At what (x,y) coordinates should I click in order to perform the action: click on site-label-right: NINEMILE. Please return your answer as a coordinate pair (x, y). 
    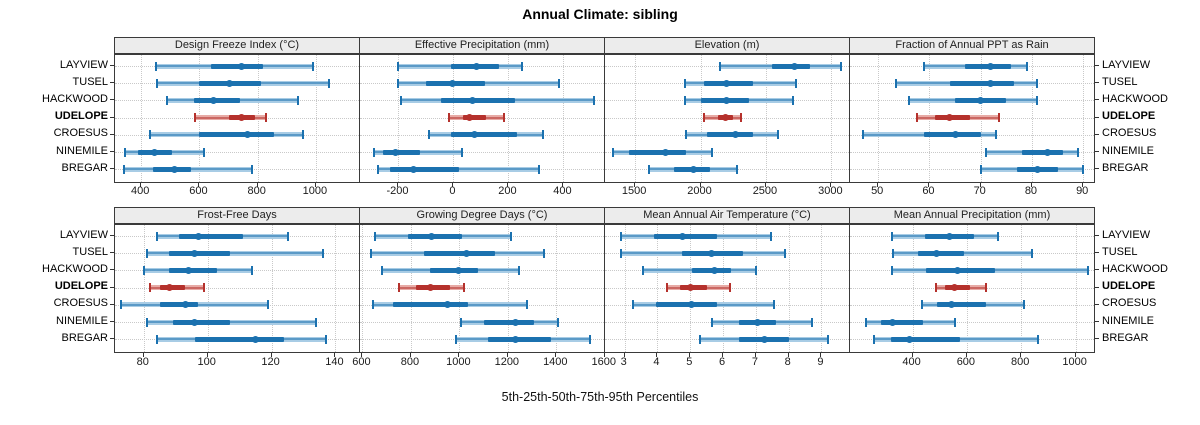
    Looking at the image, I should click on (1128, 150).